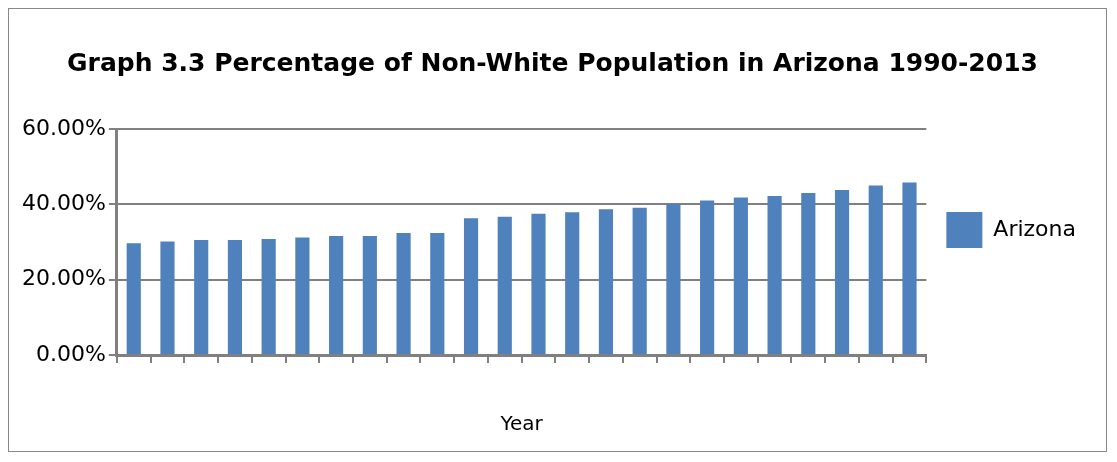  Describe the element at coordinates (71, 353) in the screenshot. I see `y-tick-label: 0.00%` at that location.